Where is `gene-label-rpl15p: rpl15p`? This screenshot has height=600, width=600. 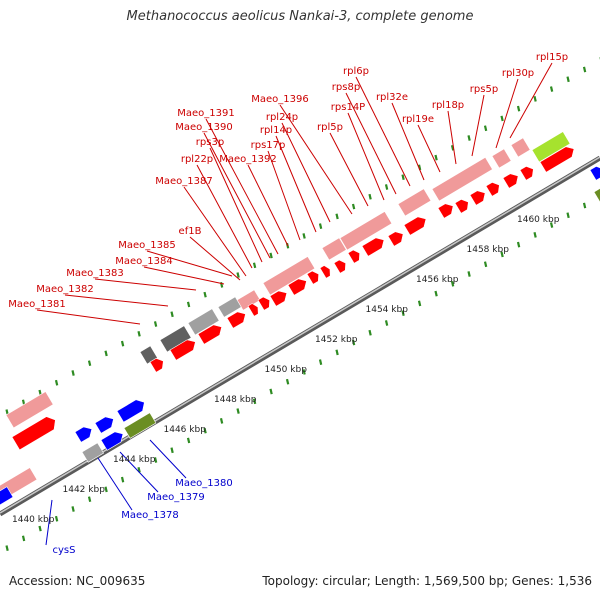
gene-label-rpl15p: rpl15p is located at coordinates (552, 57).